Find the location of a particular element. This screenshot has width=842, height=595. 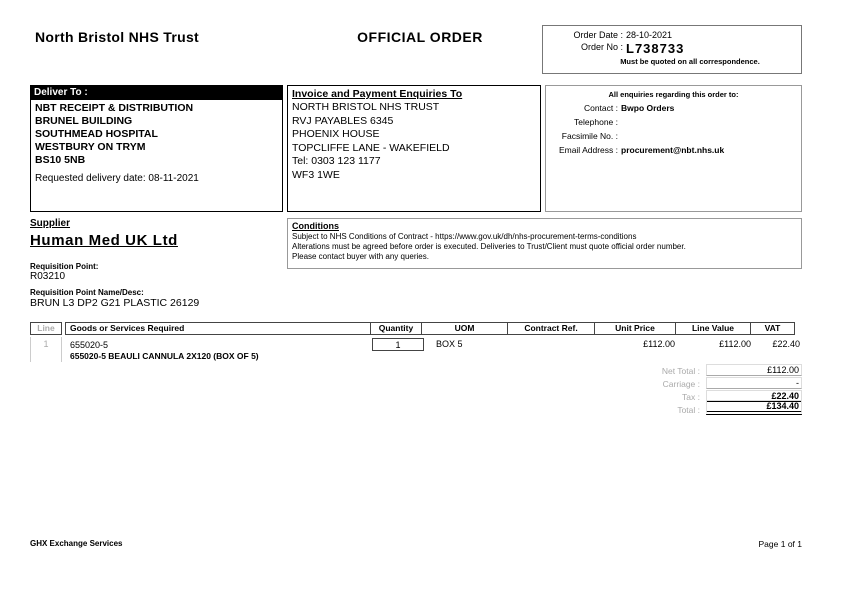

contract-ref-value is located at coordinates (555, 349).